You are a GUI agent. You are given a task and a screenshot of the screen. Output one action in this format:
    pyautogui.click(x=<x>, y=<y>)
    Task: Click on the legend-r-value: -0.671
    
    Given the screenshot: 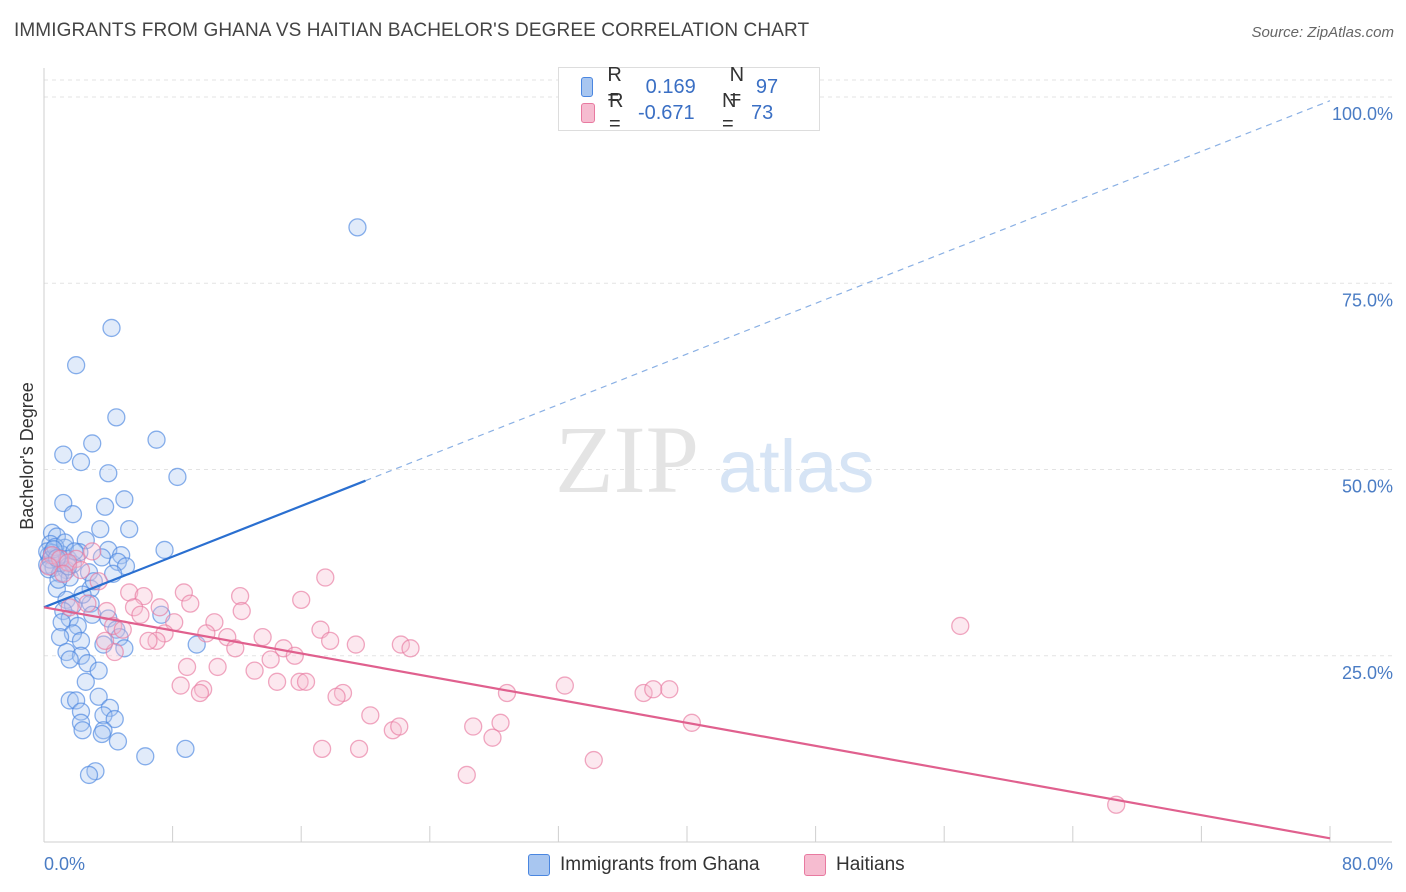 What is the action you would take?
    pyautogui.click(x=666, y=112)
    